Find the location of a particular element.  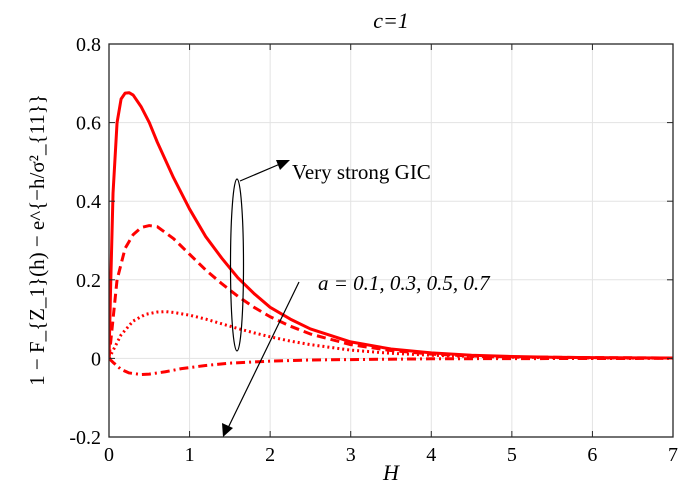

x-axis-label: H is located at coordinates (391, 472).